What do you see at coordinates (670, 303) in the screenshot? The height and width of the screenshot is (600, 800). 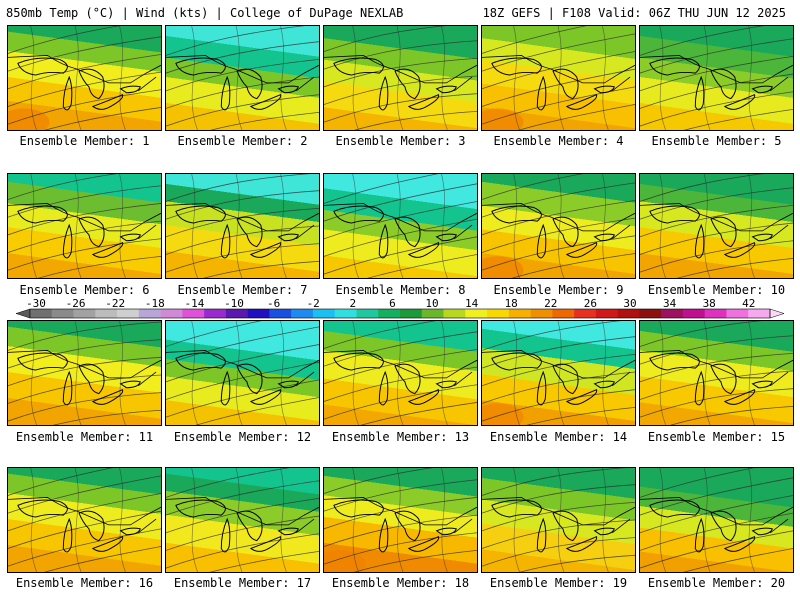 I see `colorbar-tick-label: 34` at bounding box center [670, 303].